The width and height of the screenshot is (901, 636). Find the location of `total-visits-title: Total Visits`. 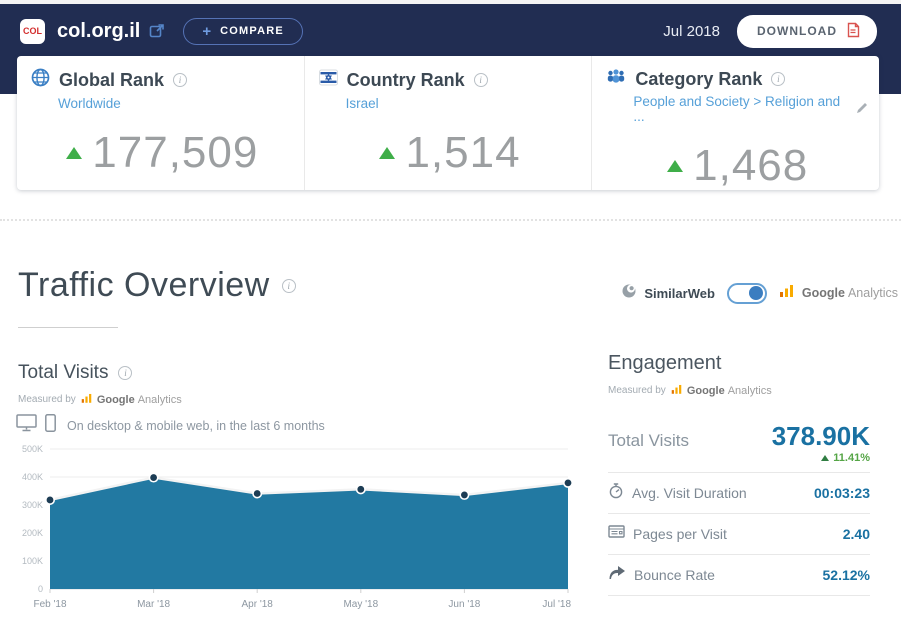

total-visits-title: Total Visits is located at coordinates (63, 372).